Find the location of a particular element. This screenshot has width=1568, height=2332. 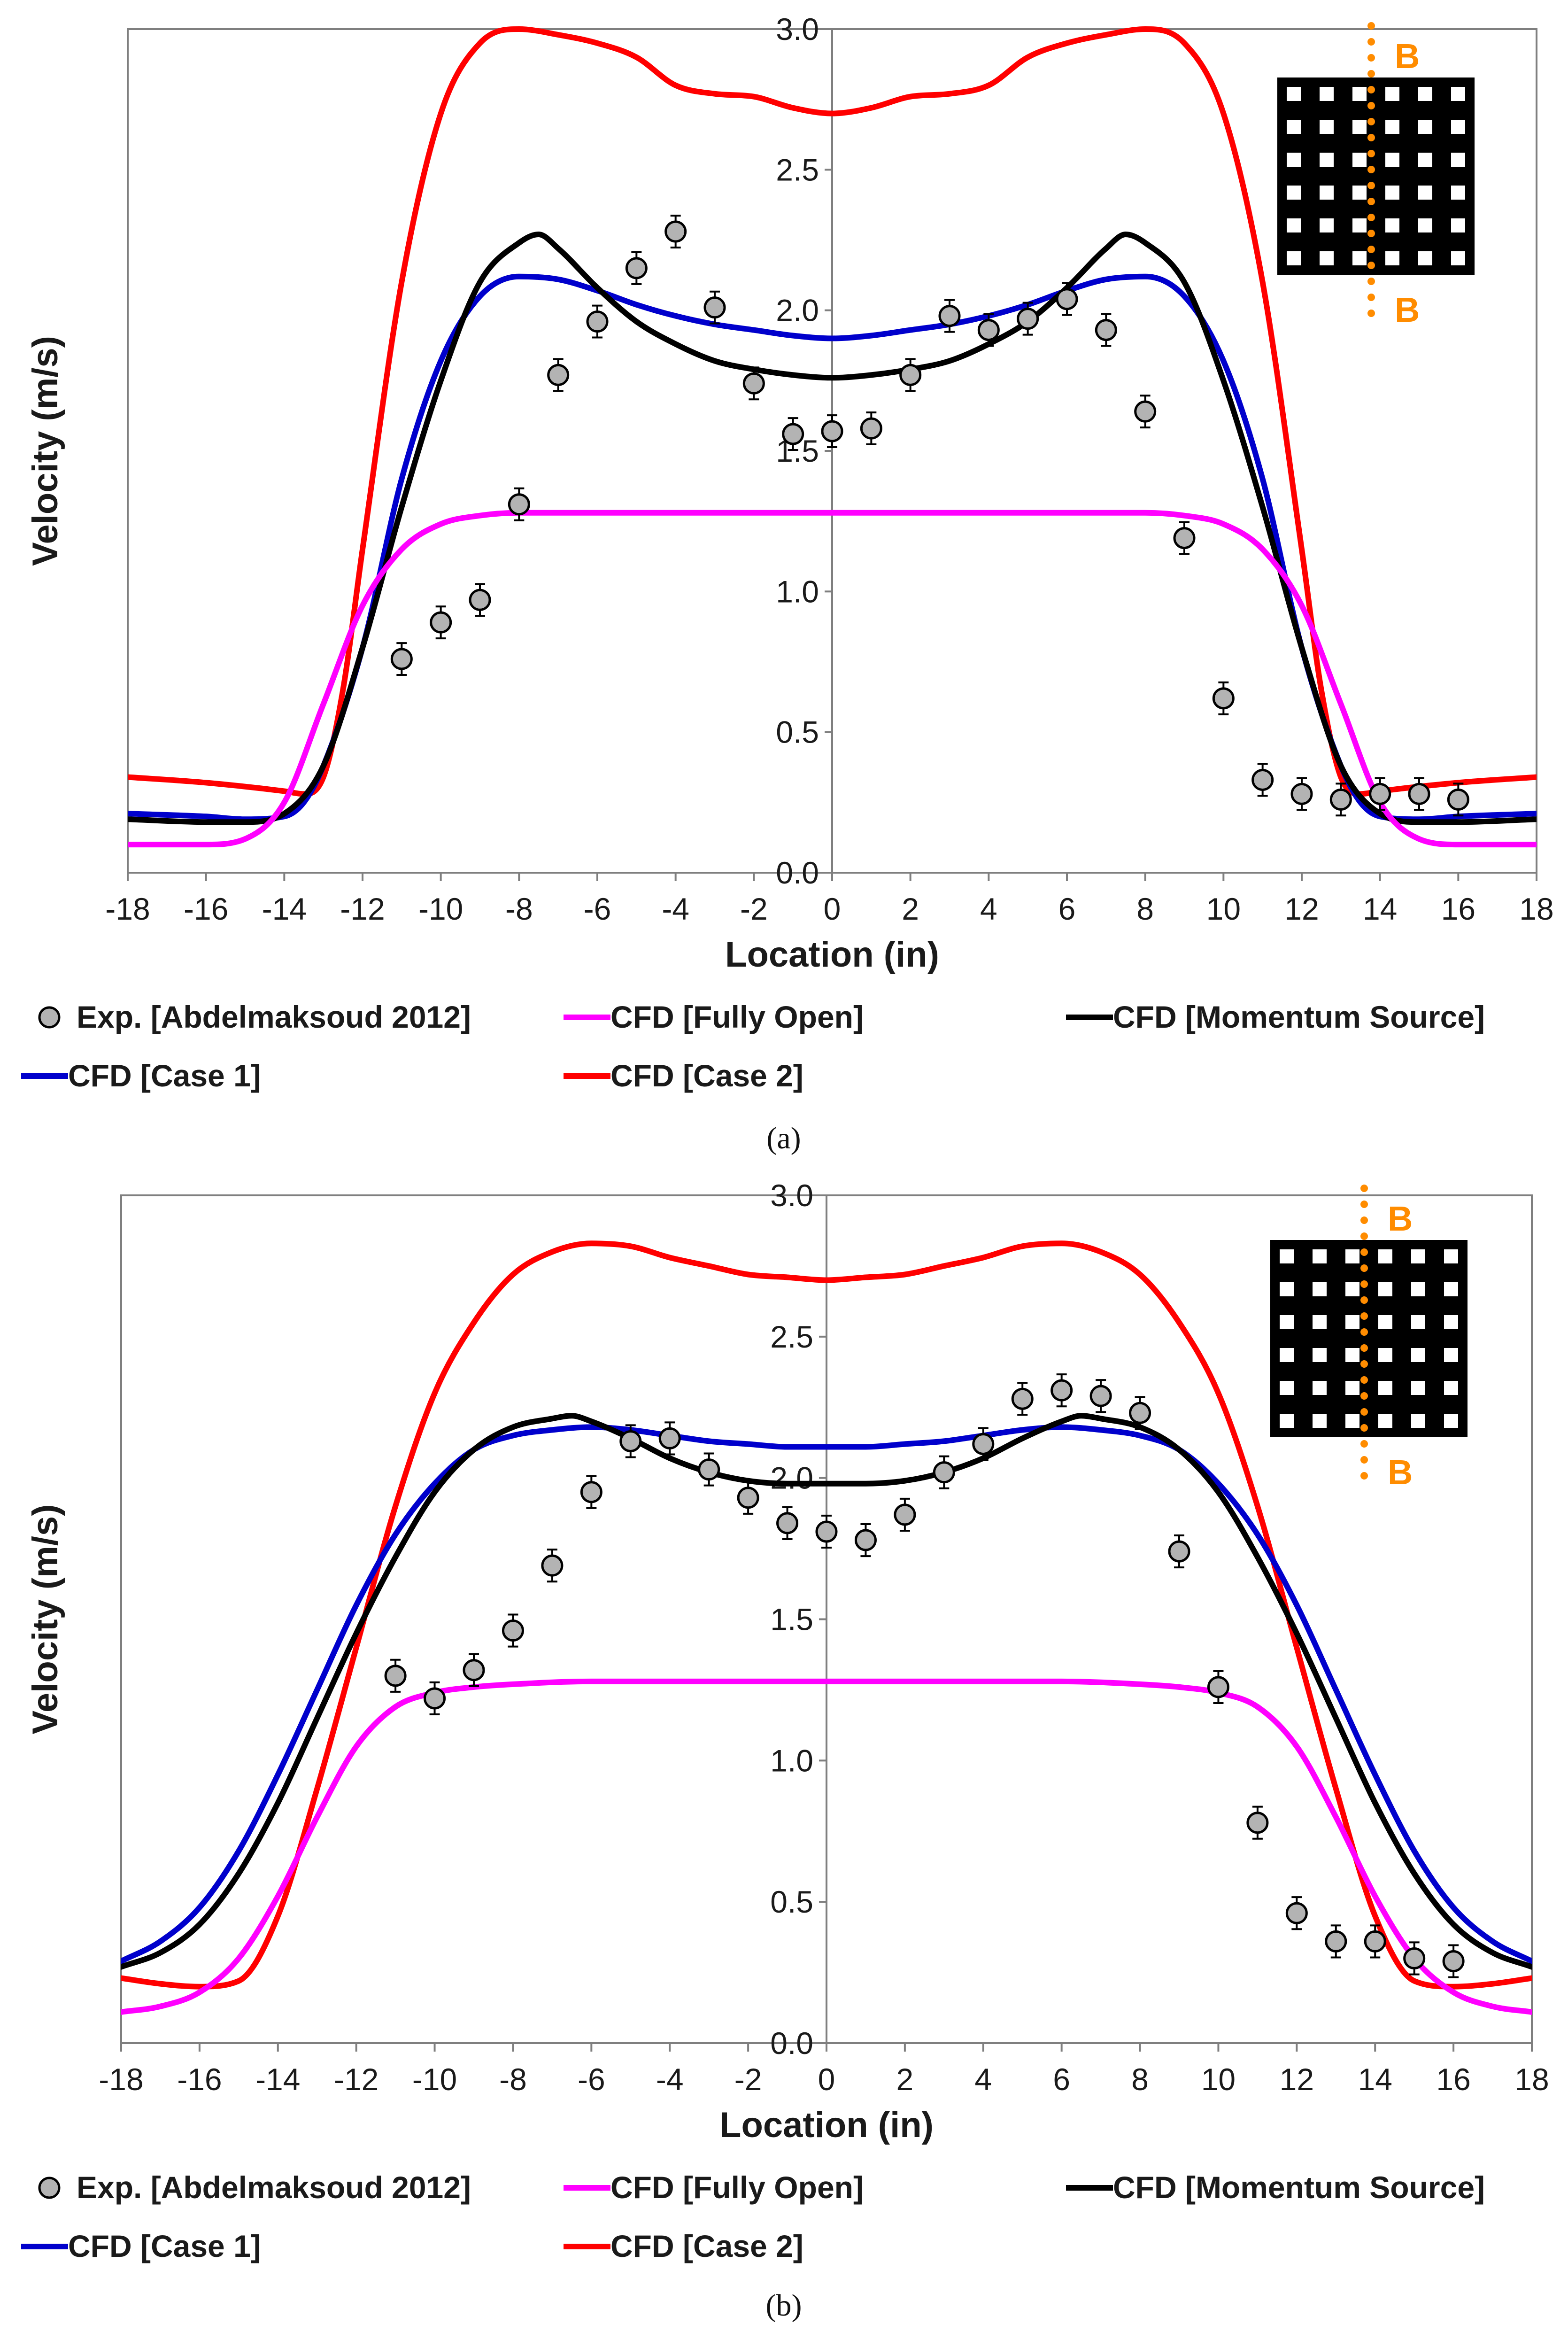

x-tick-label: -16 is located at coordinates (206, 908).